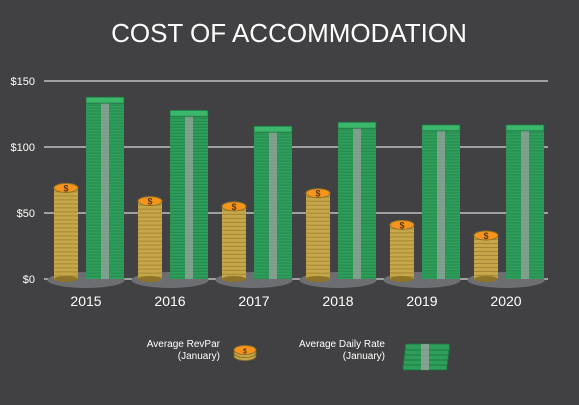 The image size is (579, 405). I want to click on coin, so click(245, 350).